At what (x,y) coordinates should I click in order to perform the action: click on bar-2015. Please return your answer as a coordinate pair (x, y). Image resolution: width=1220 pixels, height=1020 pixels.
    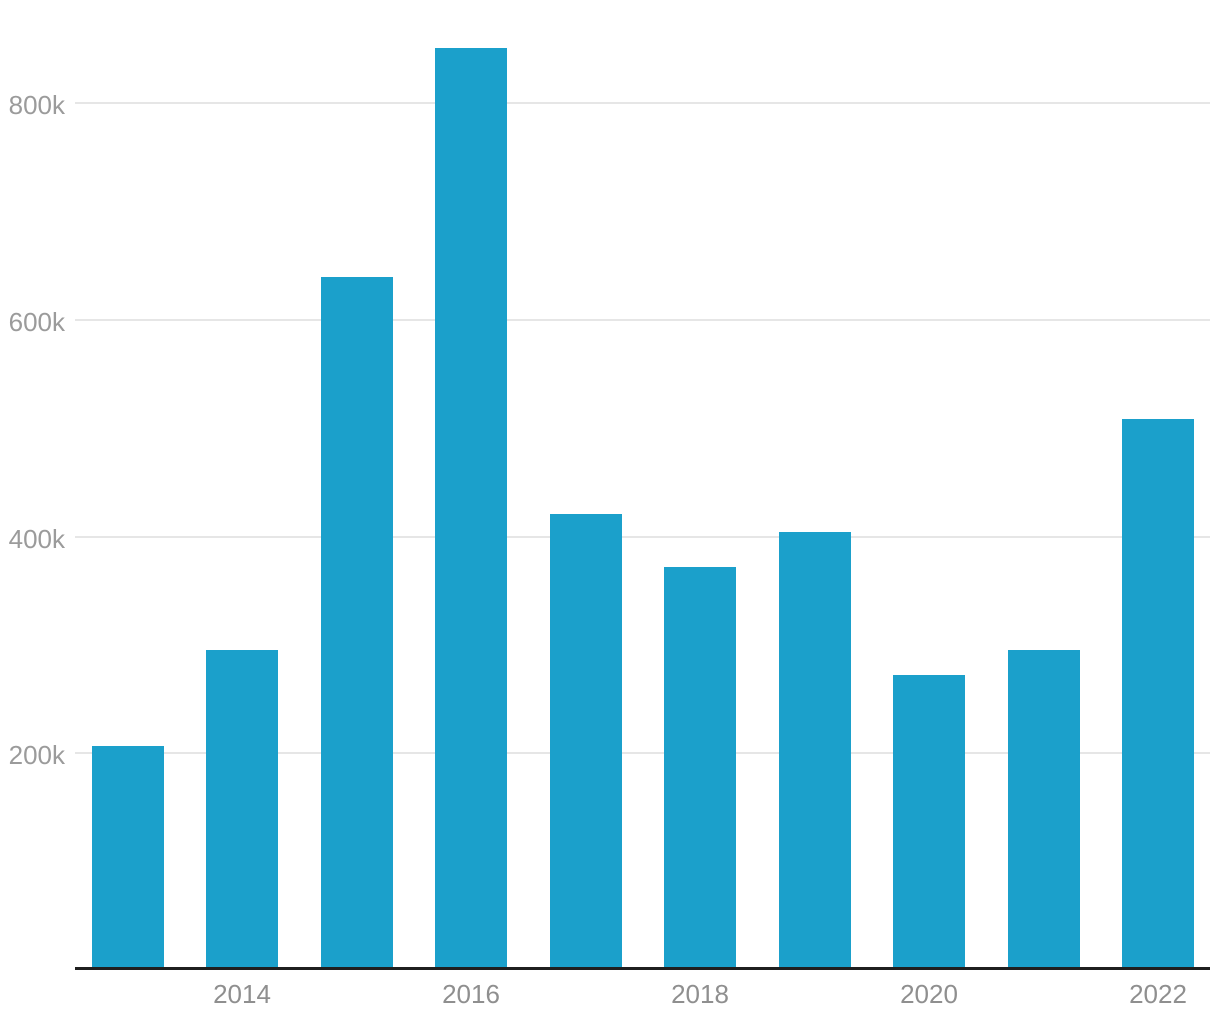
    Looking at the image, I should click on (357, 622).